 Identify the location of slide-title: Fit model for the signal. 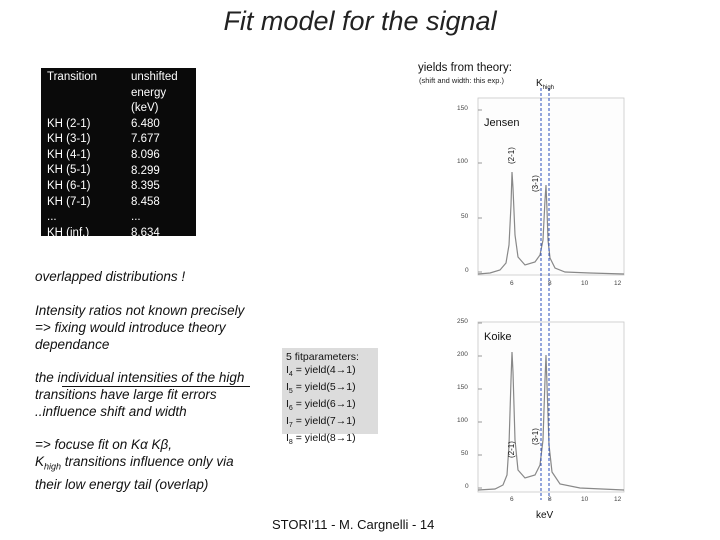
(360, 21).